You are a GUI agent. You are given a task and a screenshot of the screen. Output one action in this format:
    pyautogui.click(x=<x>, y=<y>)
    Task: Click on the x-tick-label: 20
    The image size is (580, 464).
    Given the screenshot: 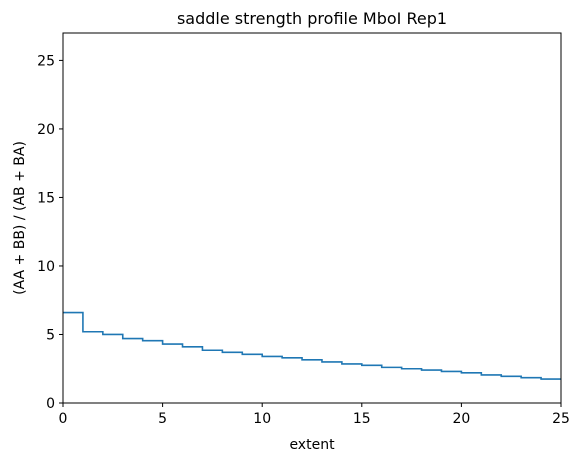 What is the action you would take?
    pyautogui.click(x=461, y=419)
    